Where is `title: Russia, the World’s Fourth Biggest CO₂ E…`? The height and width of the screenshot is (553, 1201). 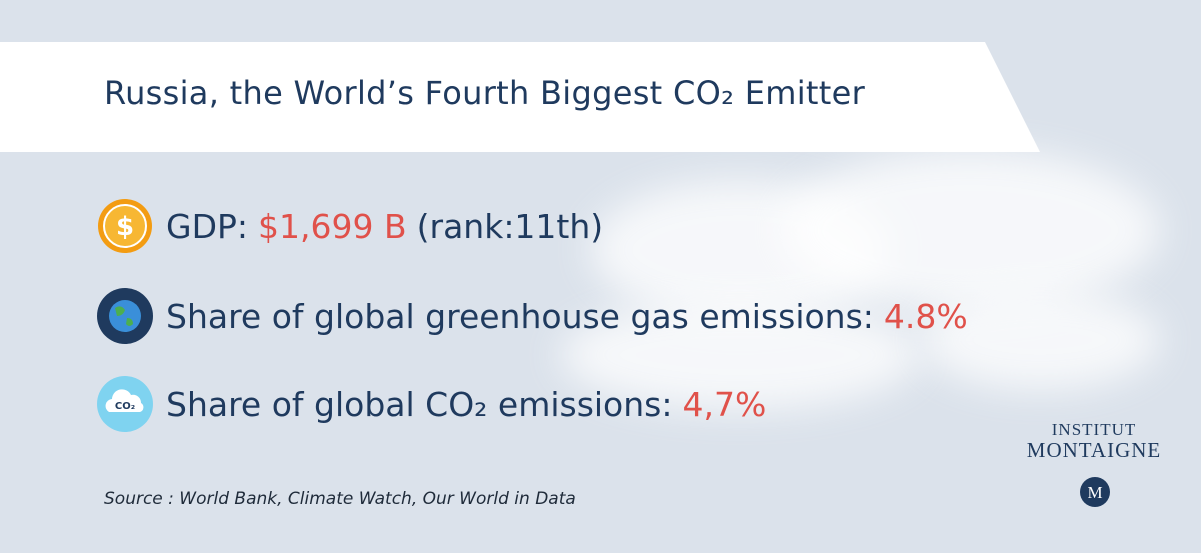 title: Russia, the World’s Fourth Biggest CO₂ E… is located at coordinates (485, 93).